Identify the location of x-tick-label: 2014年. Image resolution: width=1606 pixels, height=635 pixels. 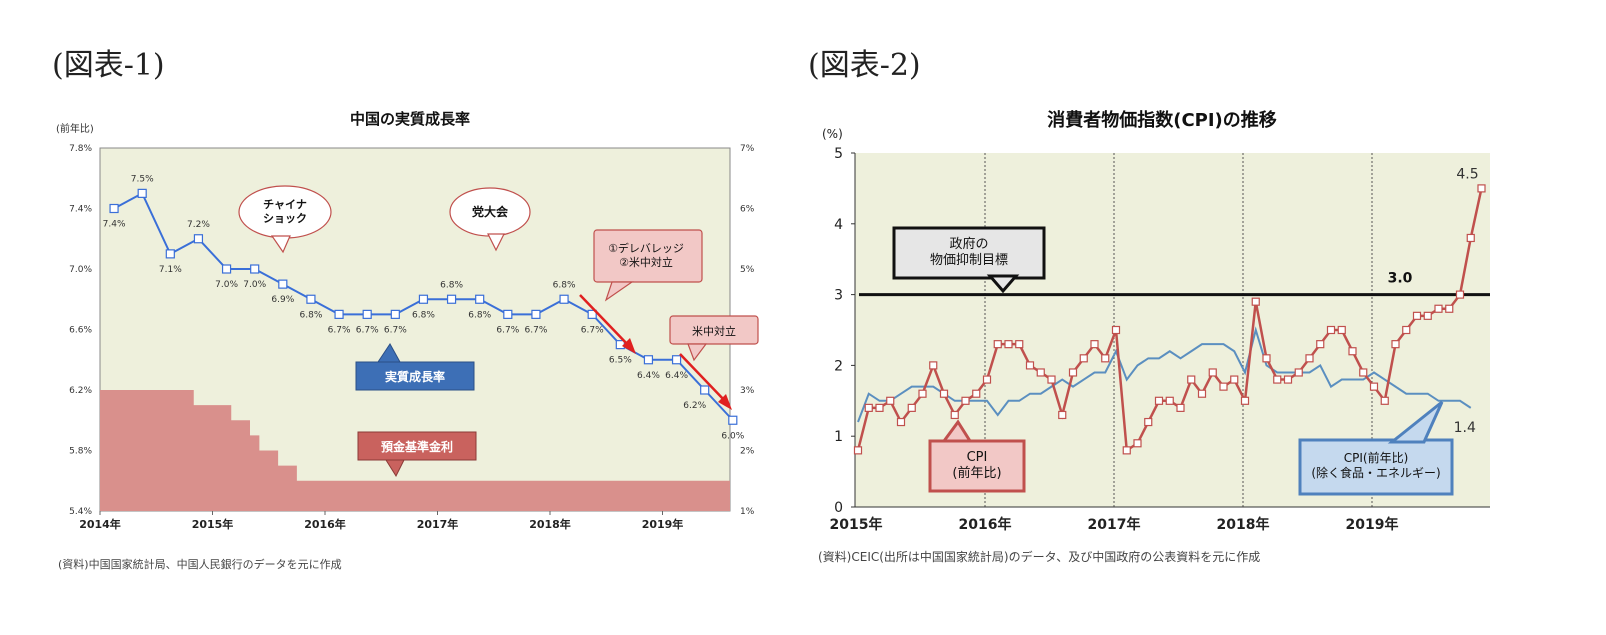
(100, 524).